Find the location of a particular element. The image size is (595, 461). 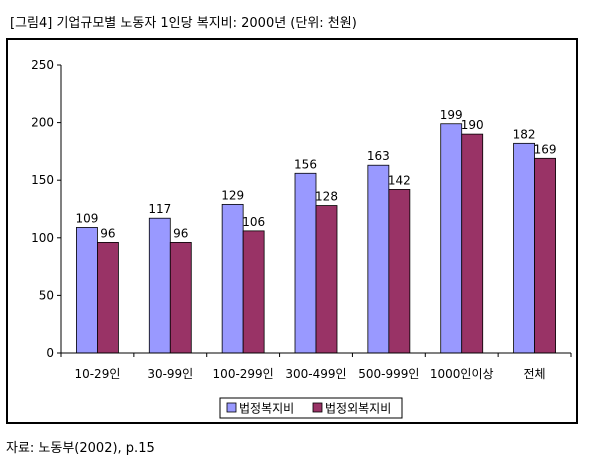

x-tick-label: 10-29인 is located at coordinates (97, 374).